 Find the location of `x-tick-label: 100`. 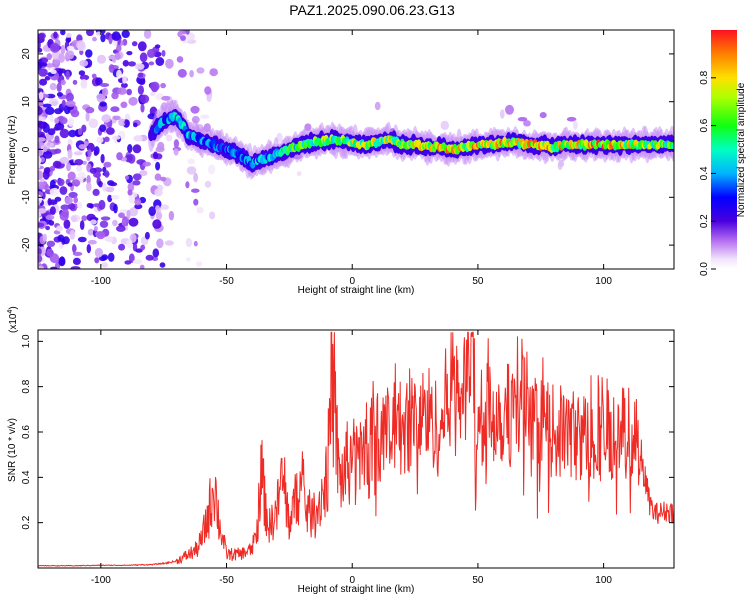

x-tick-label: 100 is located at coordinates (603, 580).